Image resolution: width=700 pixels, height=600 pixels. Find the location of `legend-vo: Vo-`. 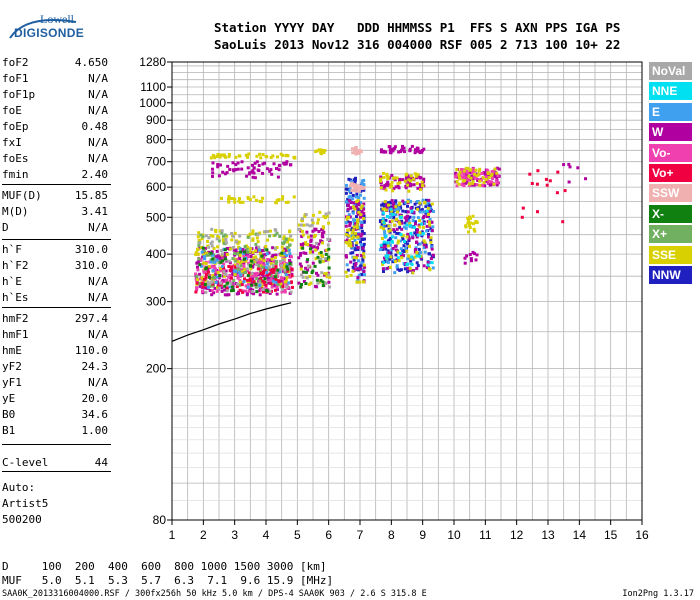

legend-vo: Vo- is located at coordinates (670, 152).